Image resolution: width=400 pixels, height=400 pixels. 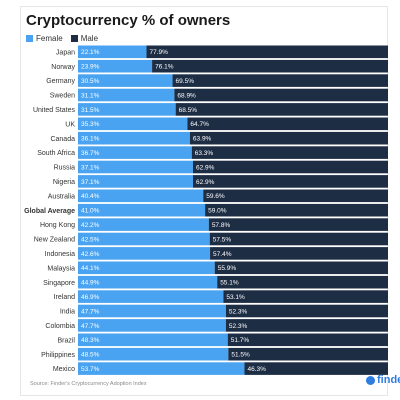 I want to click on category-label: Hong Kong, so click(x=57, y=225).